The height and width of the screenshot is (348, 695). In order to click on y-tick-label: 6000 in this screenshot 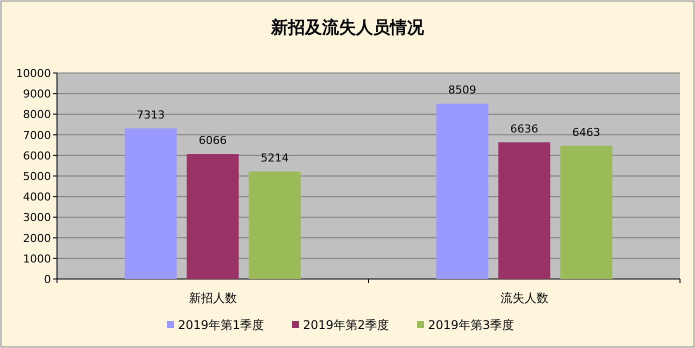, I will do `click(37, 155)`.